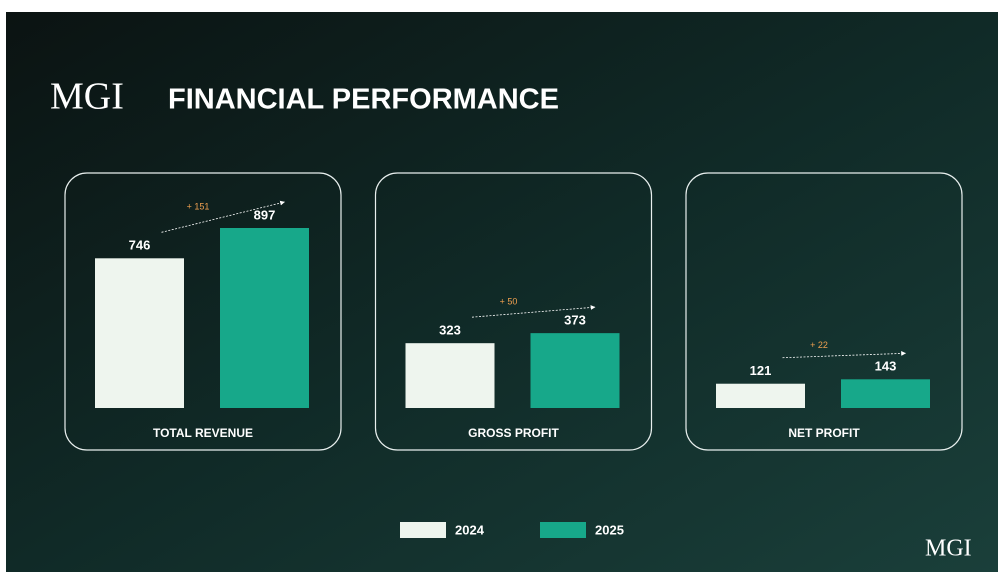 The width and height of the screenshot is (1004, 577). What do you see at coordinates (87, 97) in the screenshot?
I see `logo: MGI` at bounding box center [87, 97].